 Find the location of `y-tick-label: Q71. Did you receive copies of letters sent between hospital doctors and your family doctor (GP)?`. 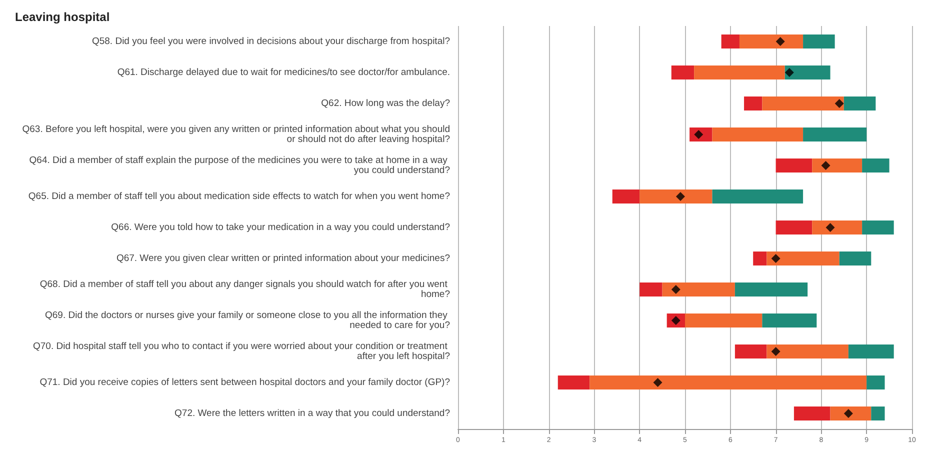

y-tick-label: Q71. Did you receive copies of letters sent between hospital doctors and your family doctor (GP)? is located at coordinates (245, 382).